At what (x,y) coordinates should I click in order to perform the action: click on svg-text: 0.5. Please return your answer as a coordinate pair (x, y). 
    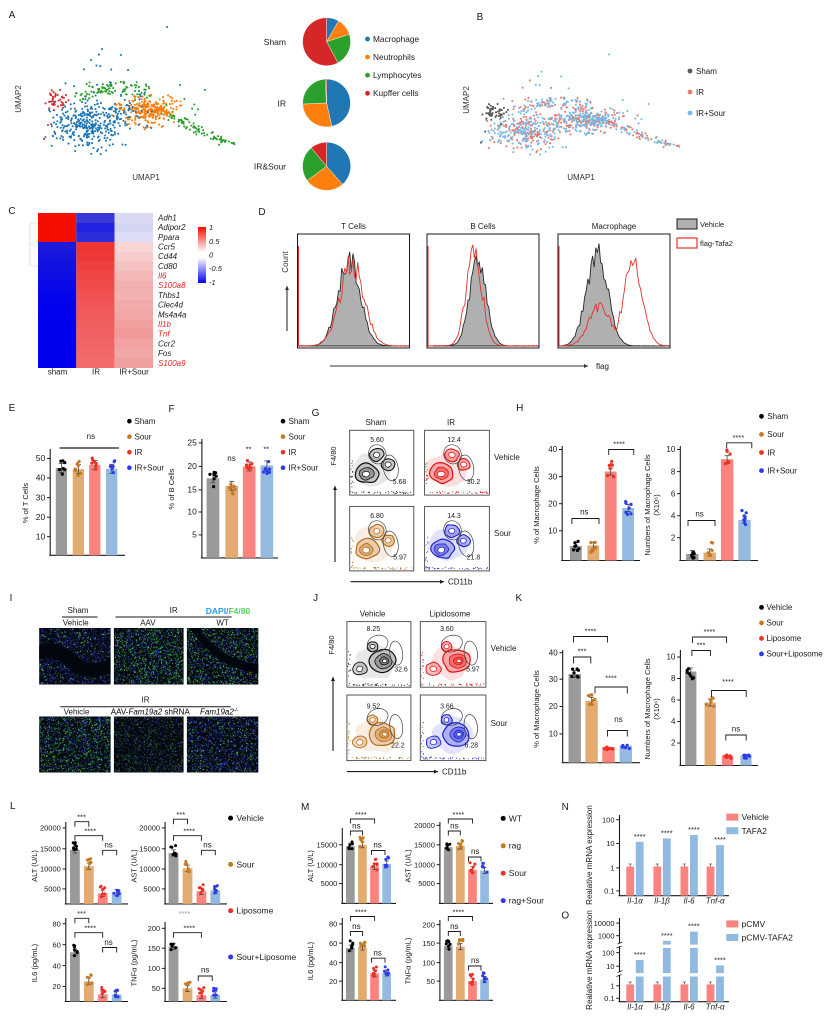
    Looking at the image, I should click on (214, 241).